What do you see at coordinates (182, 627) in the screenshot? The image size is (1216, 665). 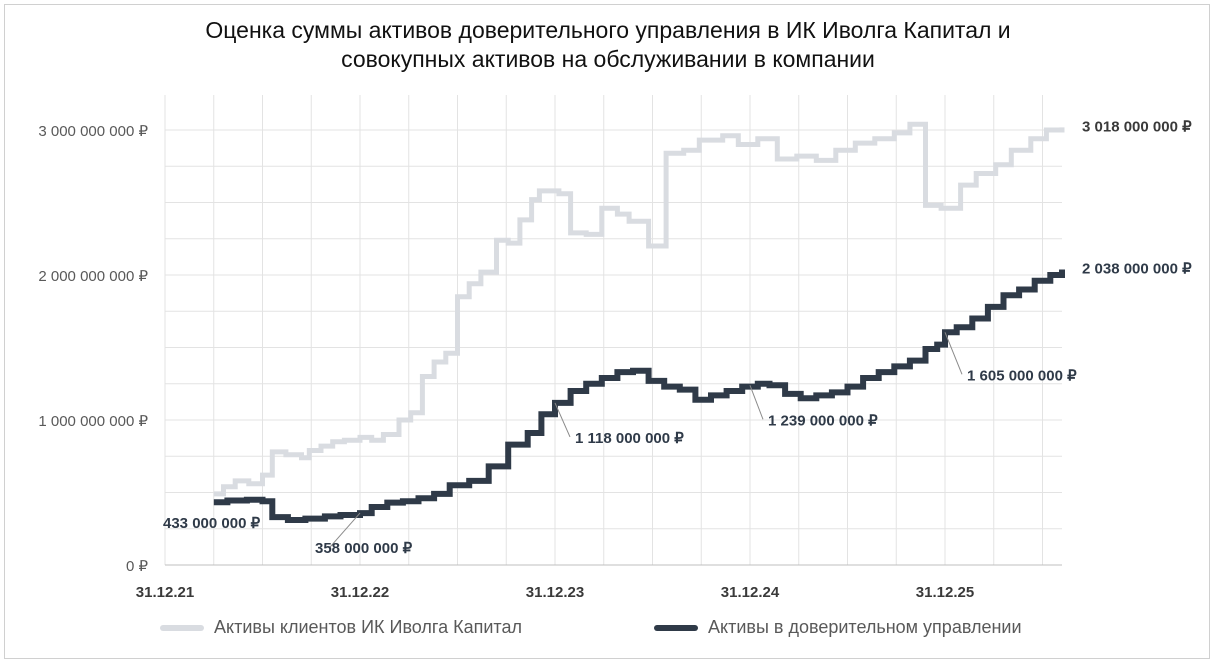 I see `legend-swatch-clients` at bounding box center [182, 627].